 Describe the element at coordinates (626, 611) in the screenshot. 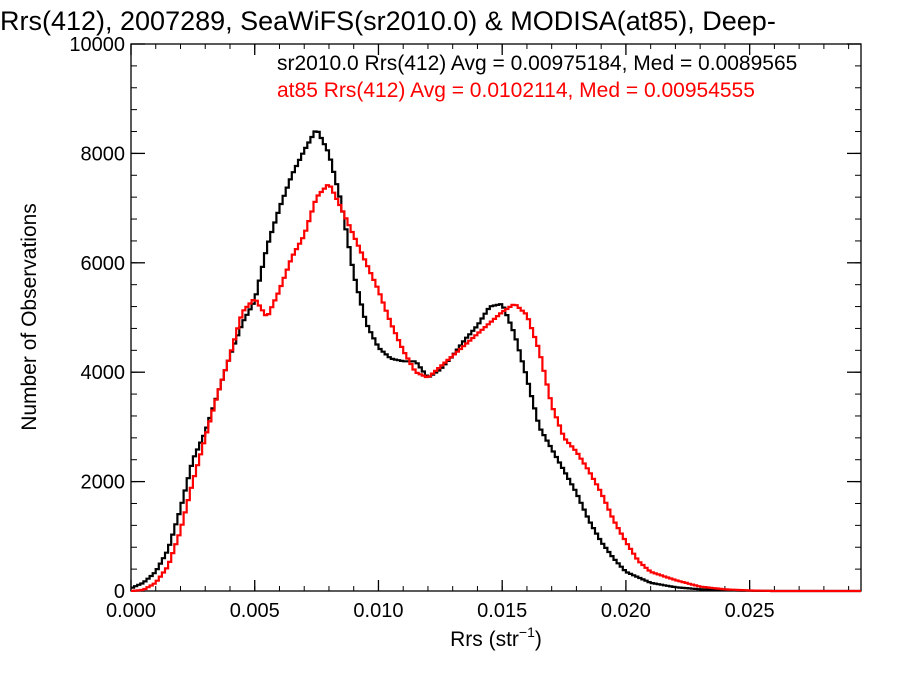

I see `x-tick-label: 0.020` at that location.